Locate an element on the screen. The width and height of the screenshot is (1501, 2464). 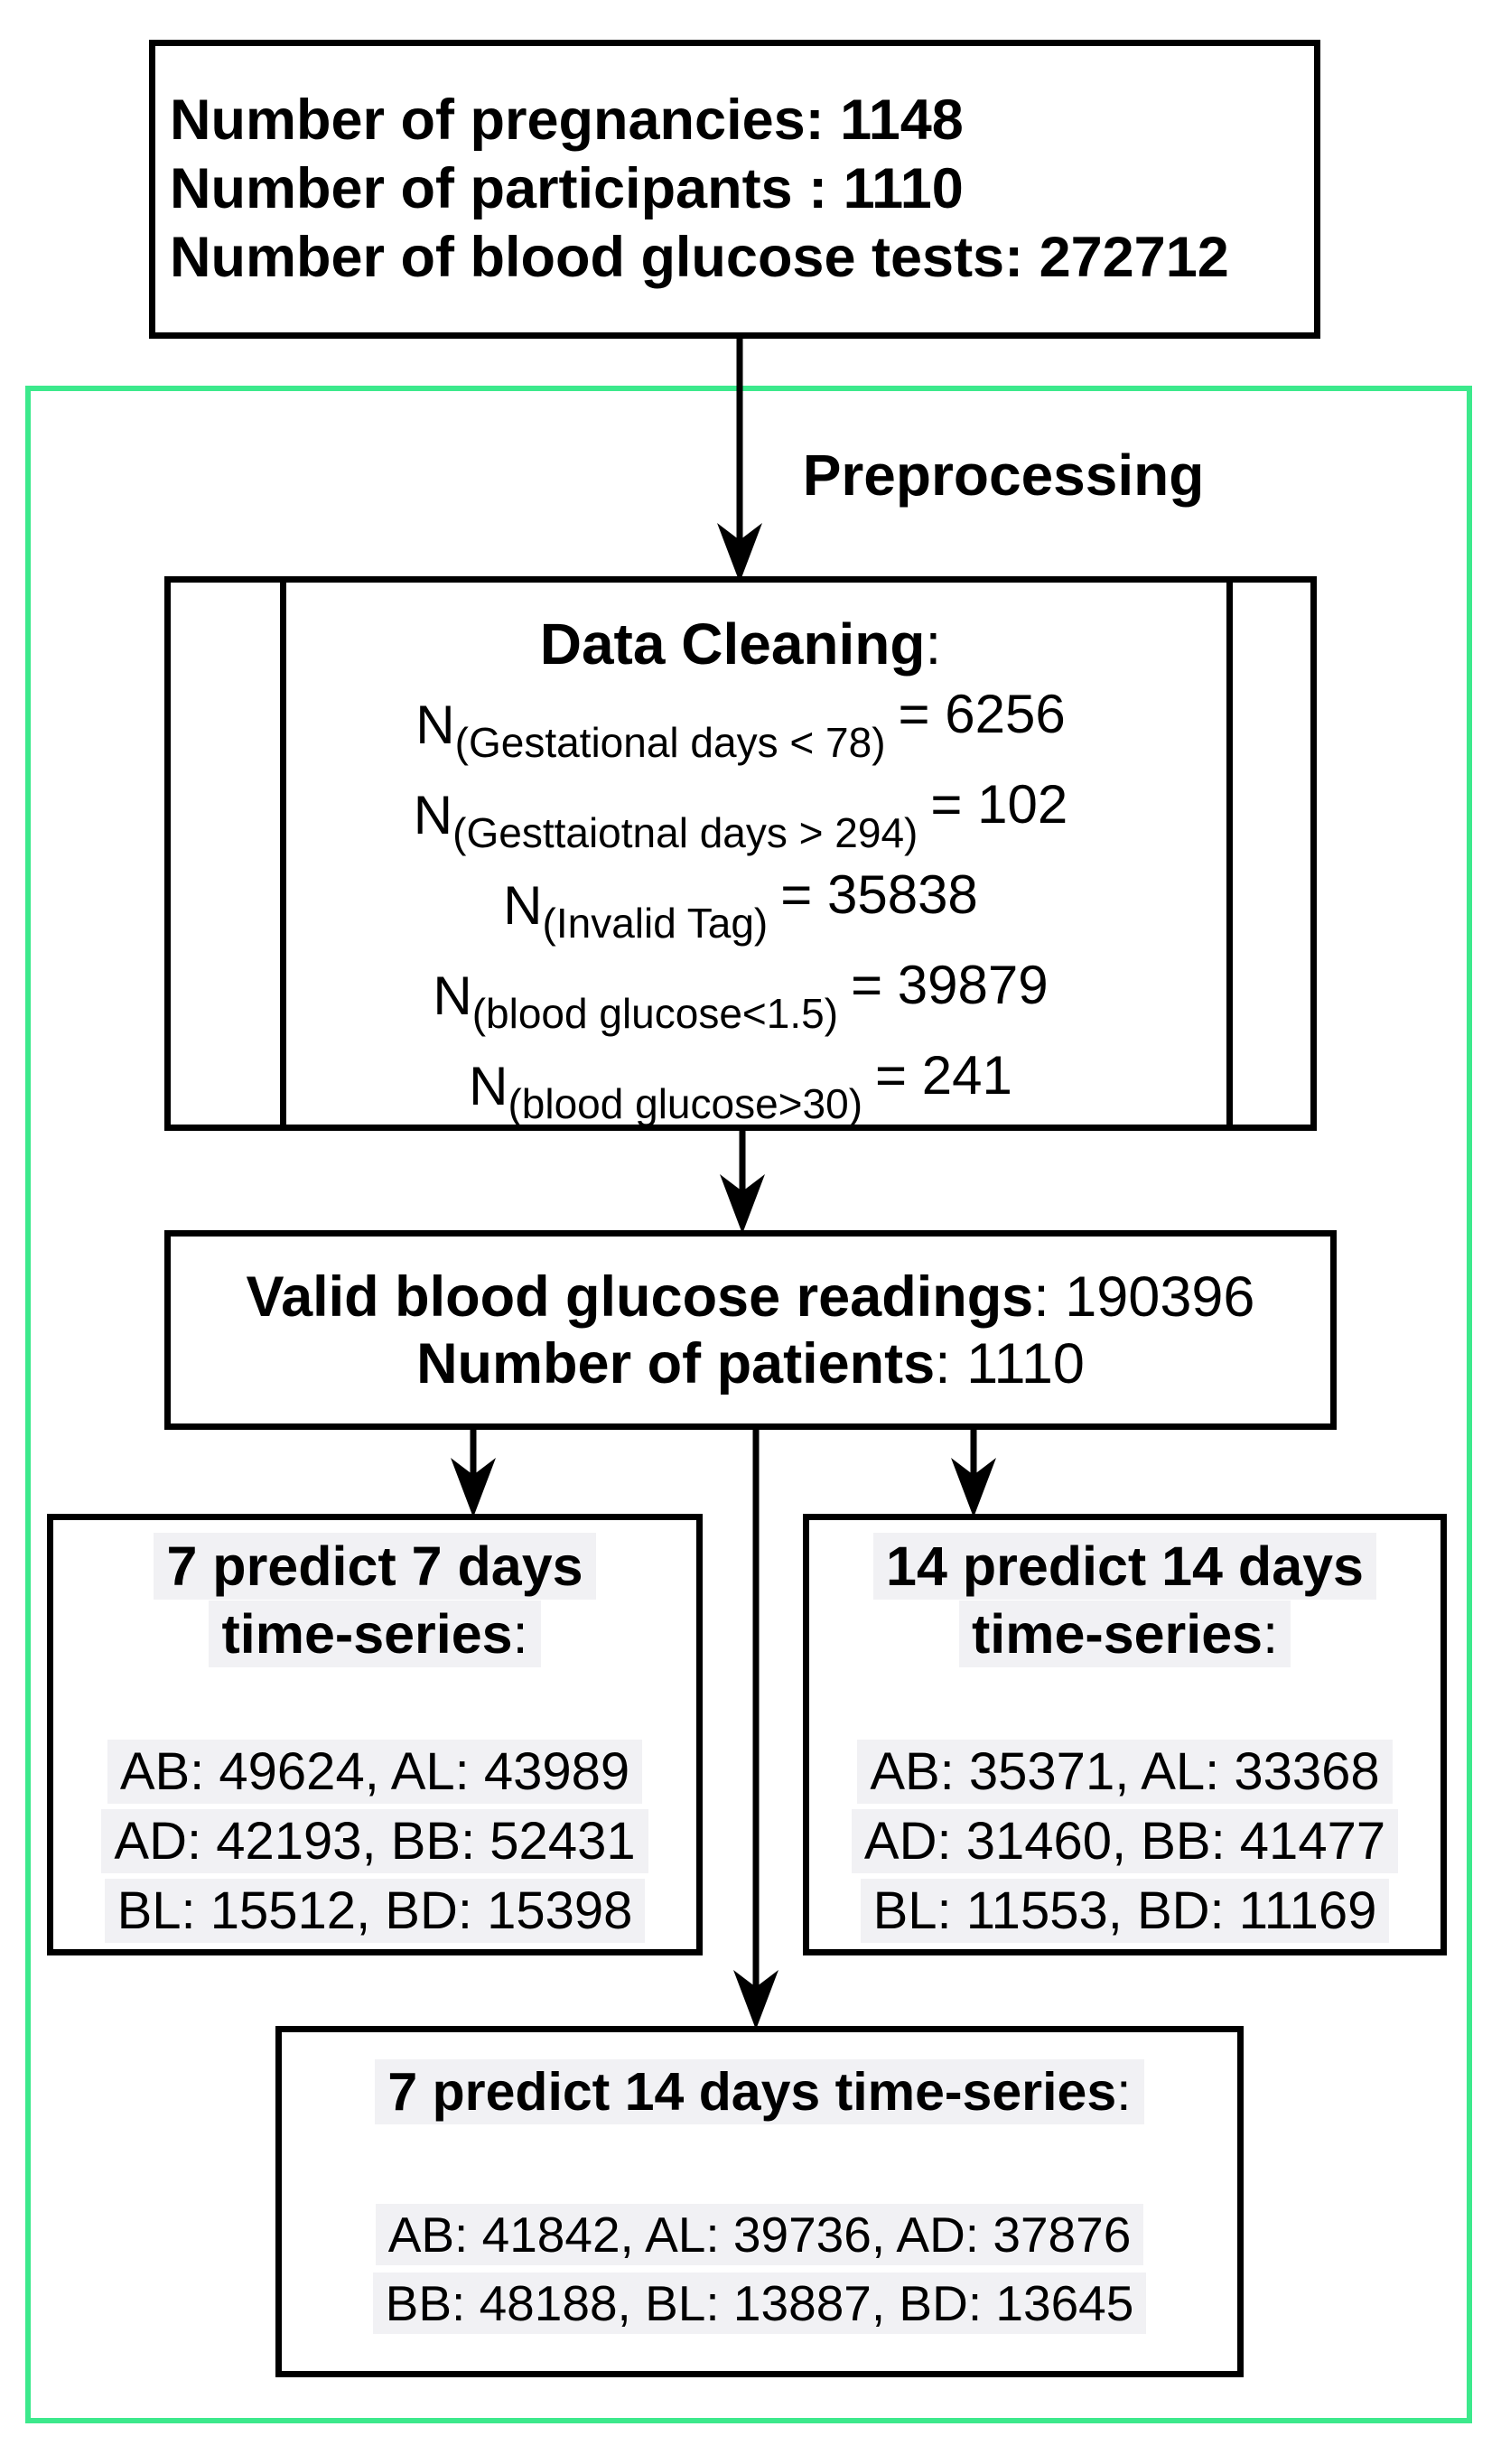
predict-14-14-title: 14 predict 14 days is located at coordinates (1124, 1567).